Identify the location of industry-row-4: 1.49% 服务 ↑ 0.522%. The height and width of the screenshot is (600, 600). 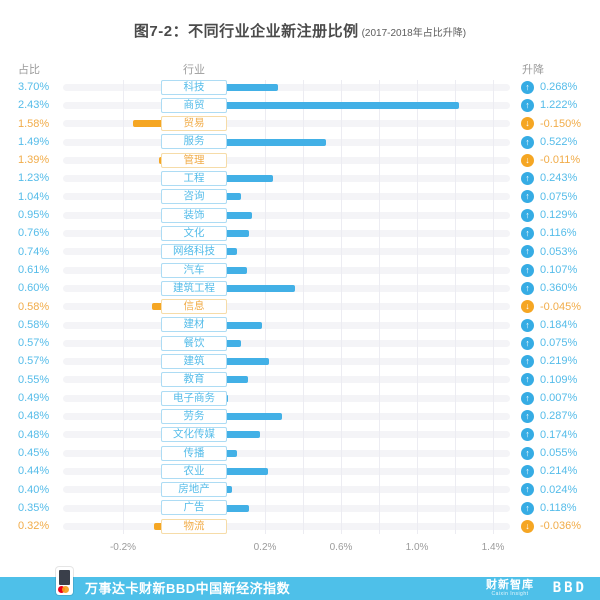
(300, 142).